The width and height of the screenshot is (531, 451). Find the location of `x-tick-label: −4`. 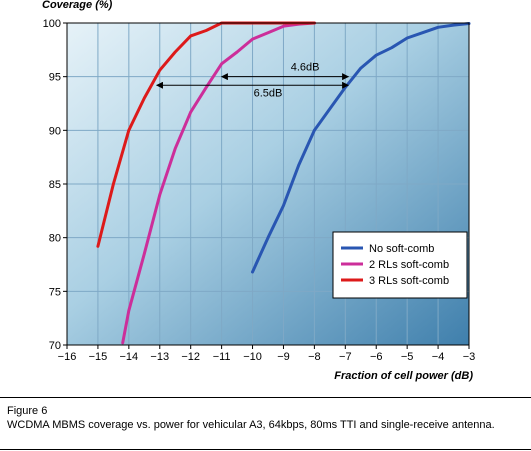

x-tick-label: −4 is located at coordinates (438, 357).